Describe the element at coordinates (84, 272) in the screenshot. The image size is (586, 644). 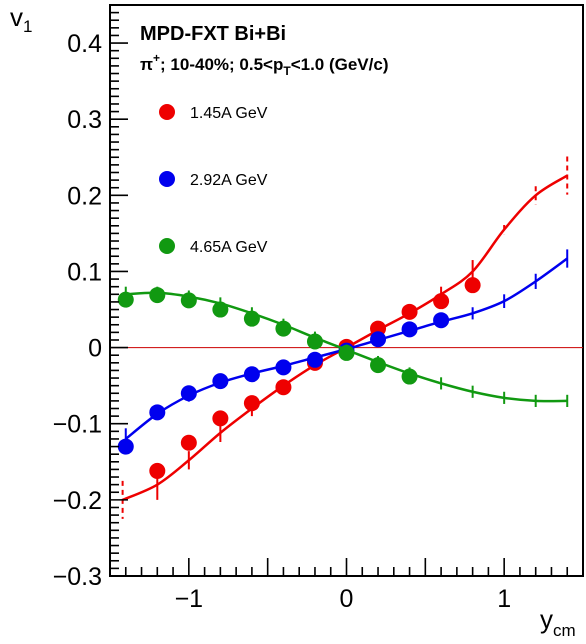
I see `y-tick-label: 0.1` at that location.